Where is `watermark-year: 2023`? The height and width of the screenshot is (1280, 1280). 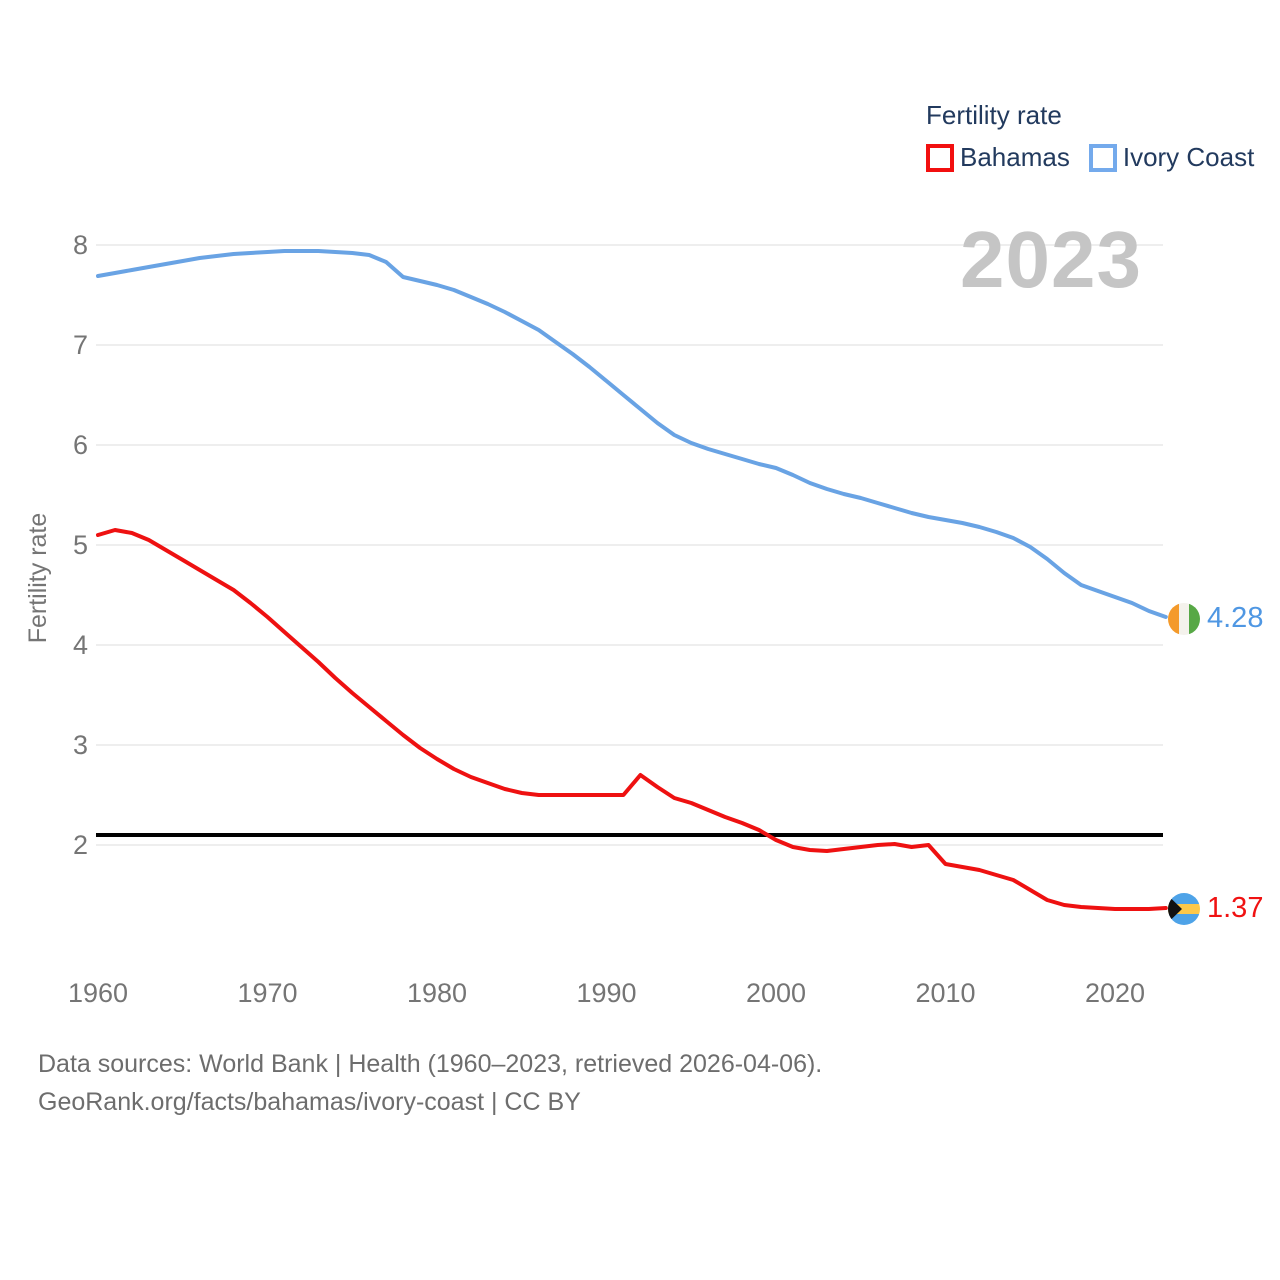 watermark-year: 2023 is located at coordinates (1051, 259).